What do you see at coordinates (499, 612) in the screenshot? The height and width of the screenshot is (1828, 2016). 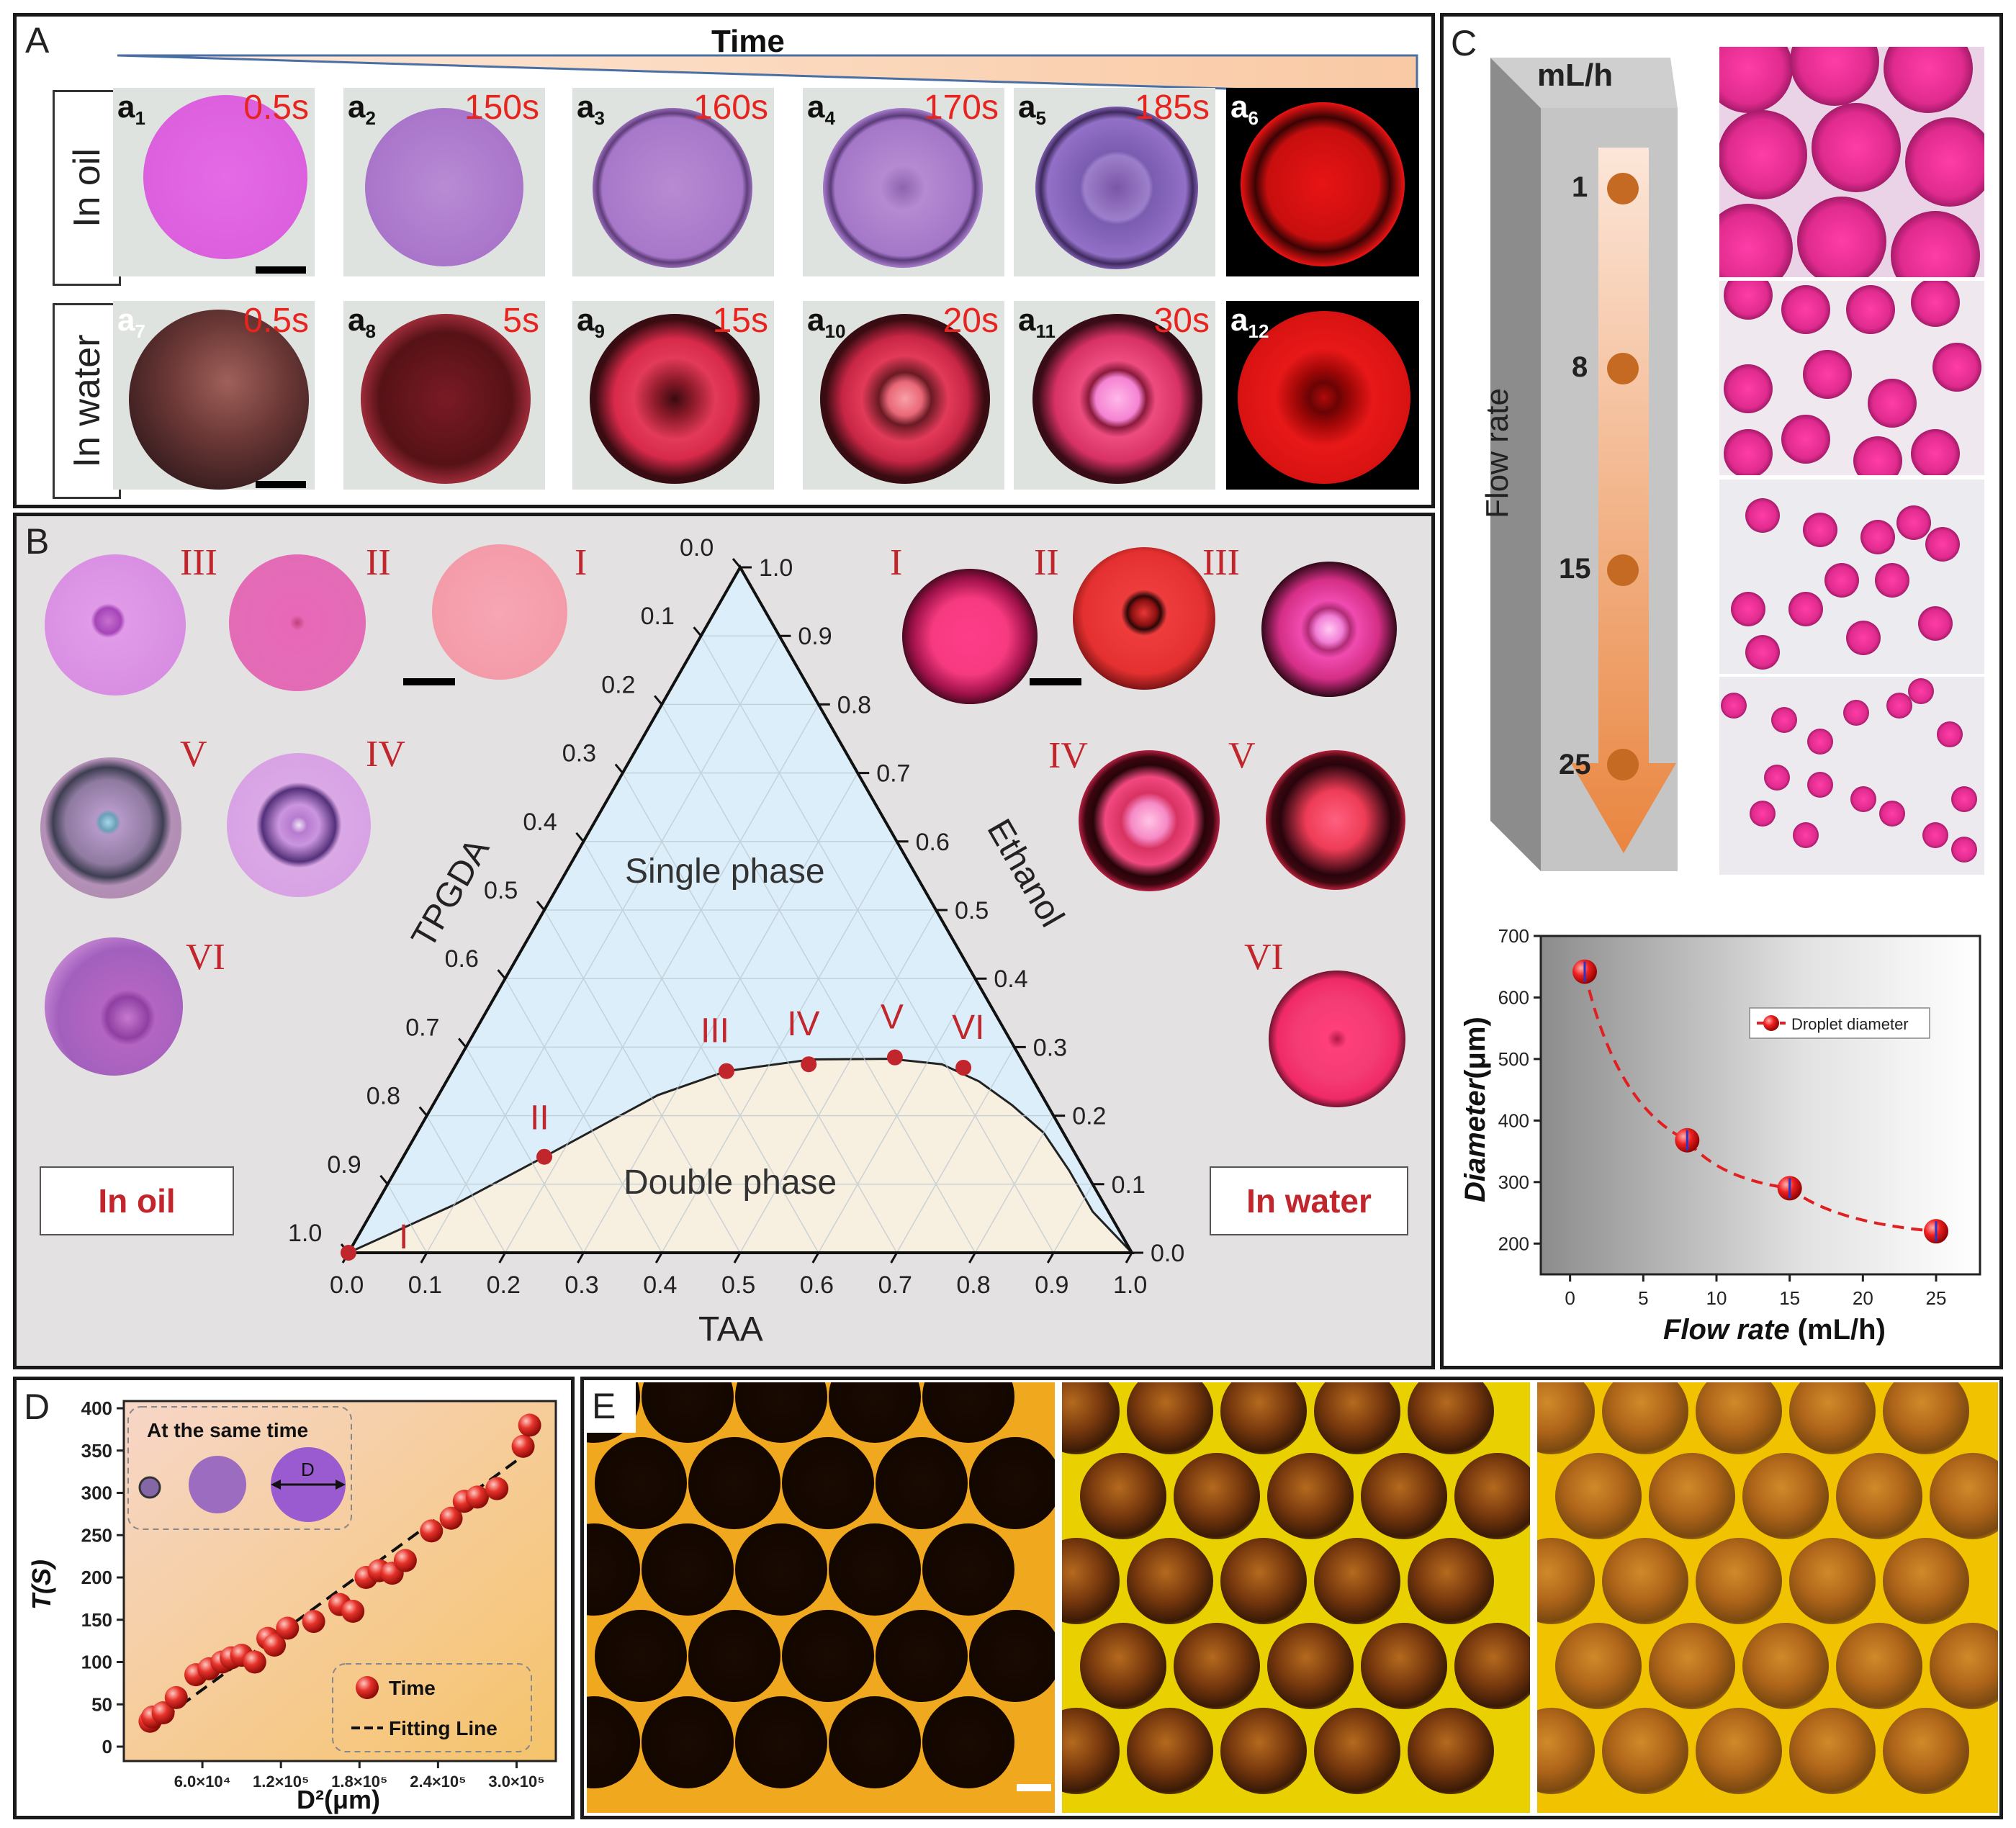 I see `oil-droplet-I` at bounding box center [499, 612].